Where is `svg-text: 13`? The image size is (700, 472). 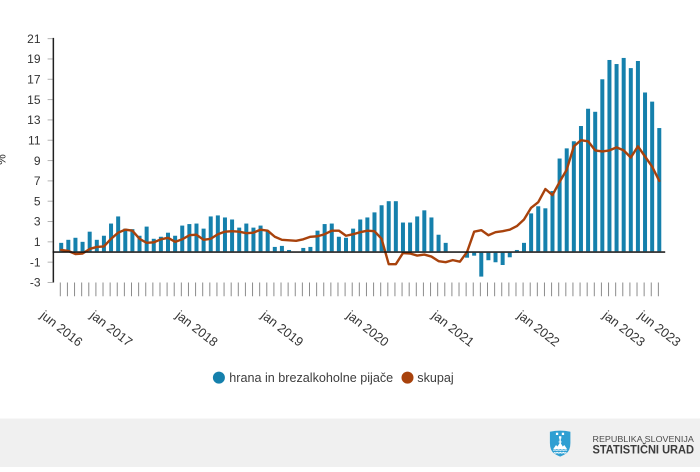
svg-text: 13 is located at coordinates (34, 120).